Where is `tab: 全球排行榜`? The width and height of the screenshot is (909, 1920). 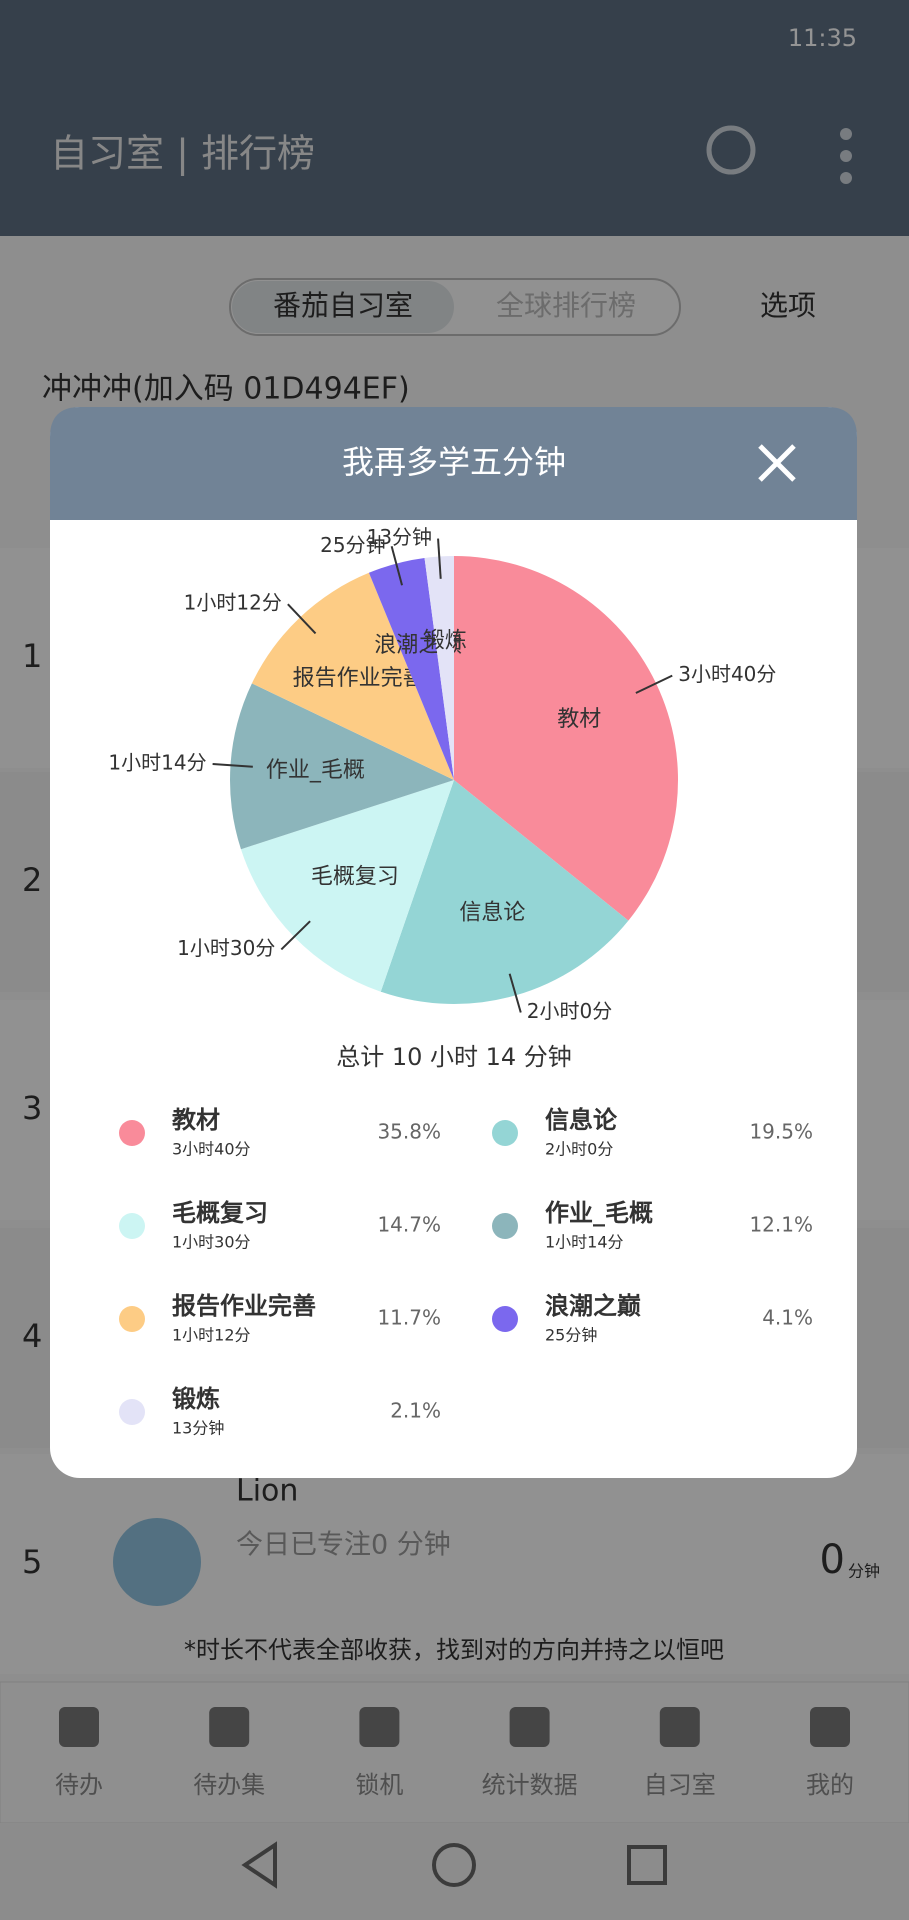
tab: 全球排行榜 is located at coordinates (566, 305).